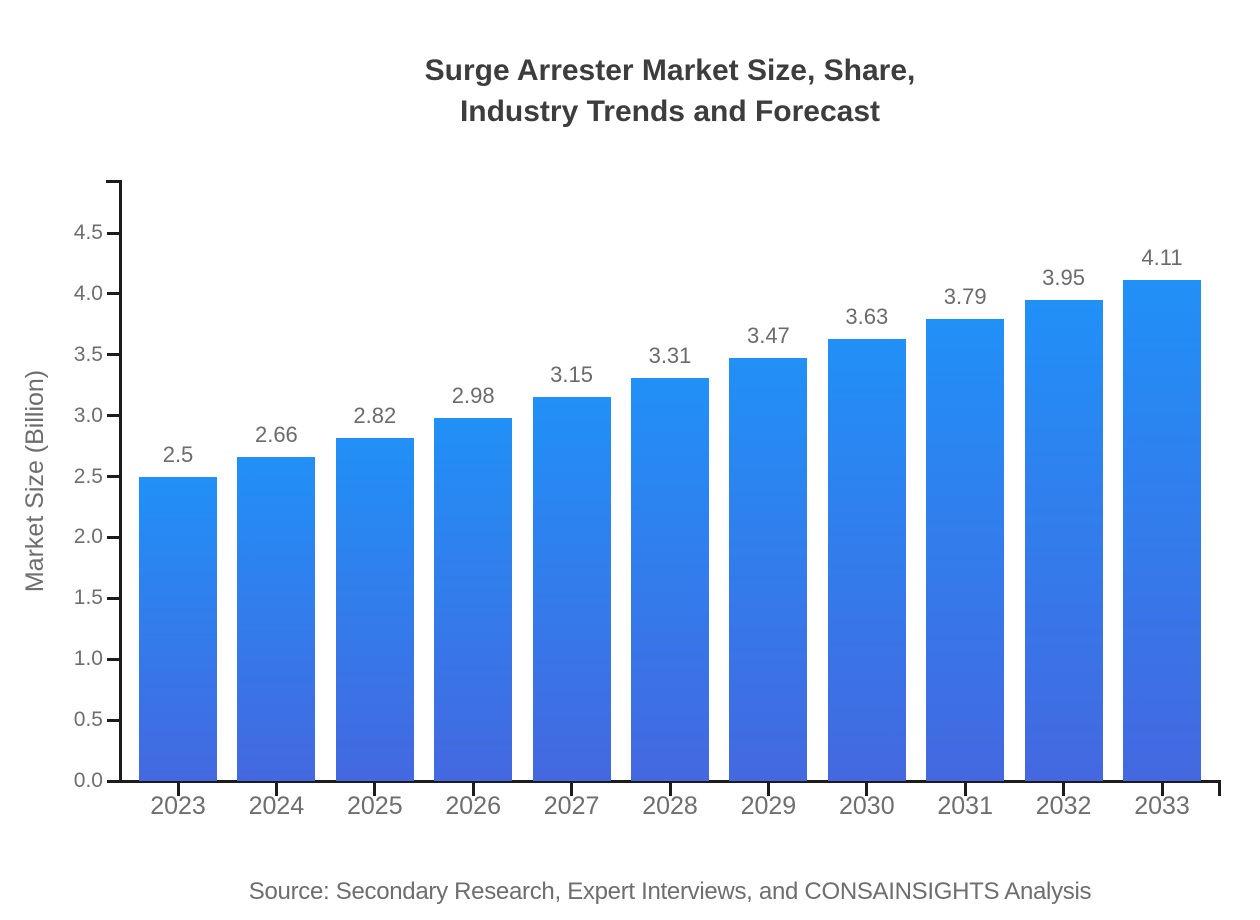 This screenshot has height=920, width=1260. What do you see at coordinates (1219, 787) in the screenshot?
I see `x-axis-right-cap` at bounding box center [1219, 787].